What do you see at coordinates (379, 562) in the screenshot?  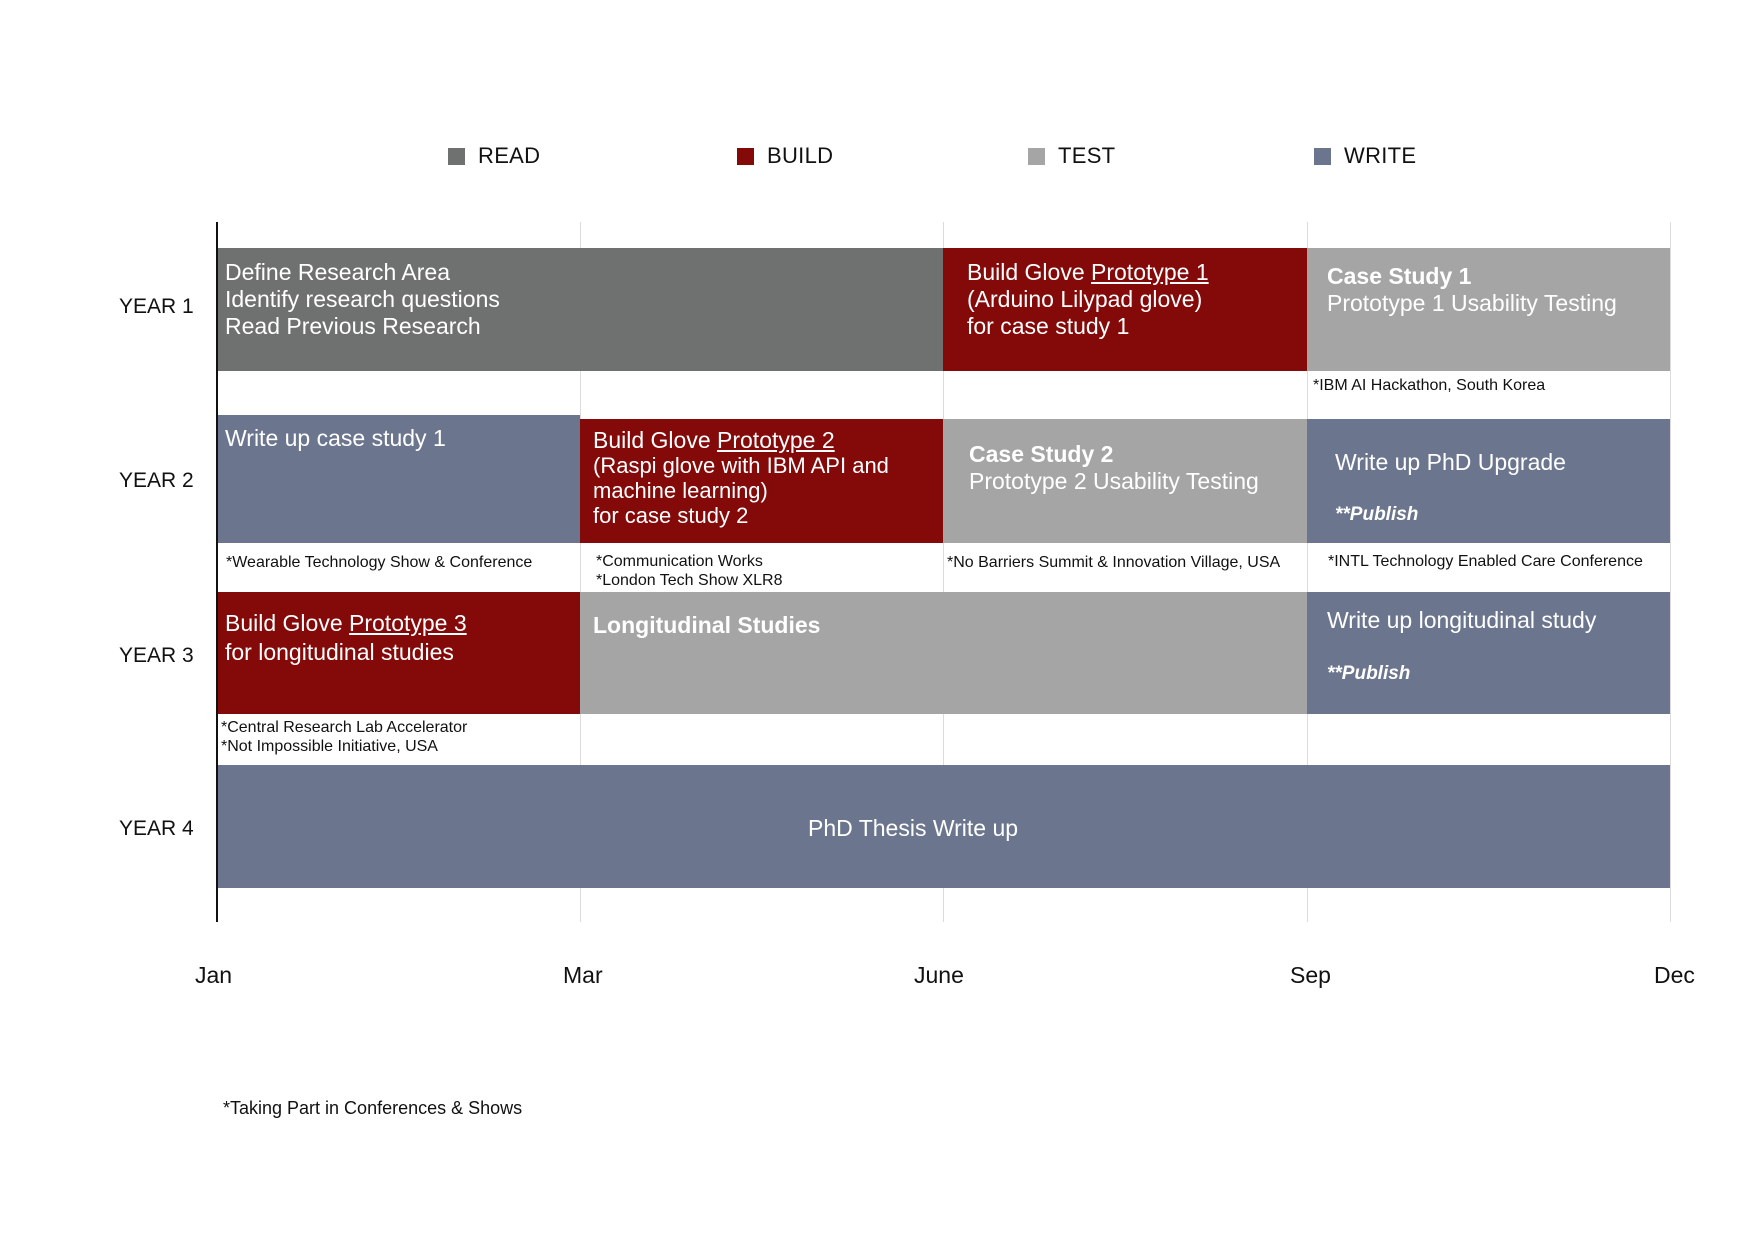 I see `event-note: *Wearable Technology Show & Conference` at bounding box center [379, 562].